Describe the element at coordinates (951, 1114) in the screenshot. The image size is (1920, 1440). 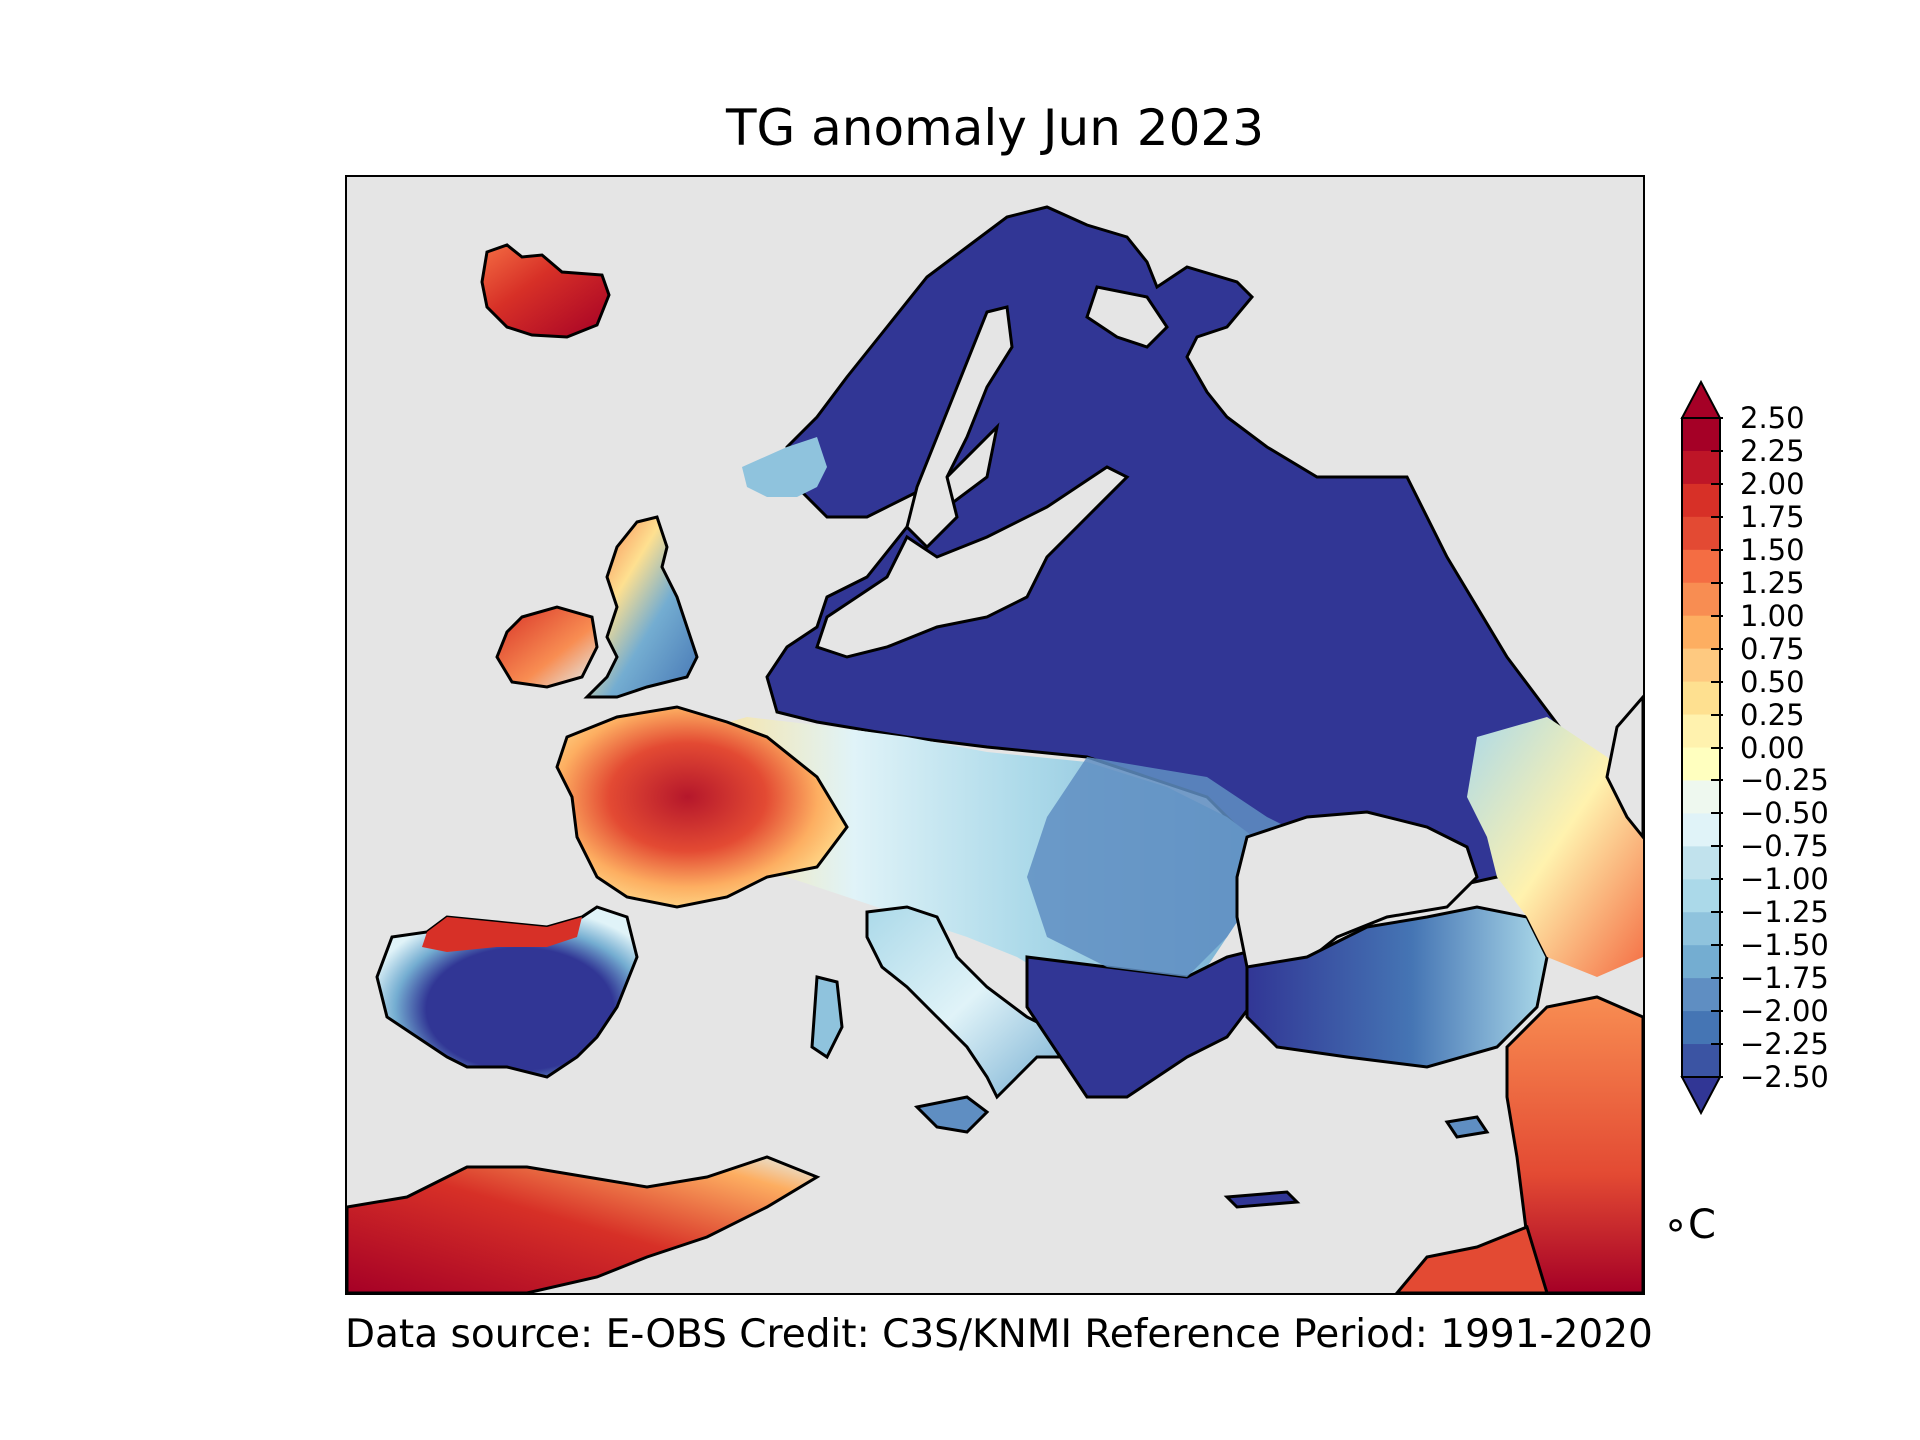
I see `sicily-region` at that location.